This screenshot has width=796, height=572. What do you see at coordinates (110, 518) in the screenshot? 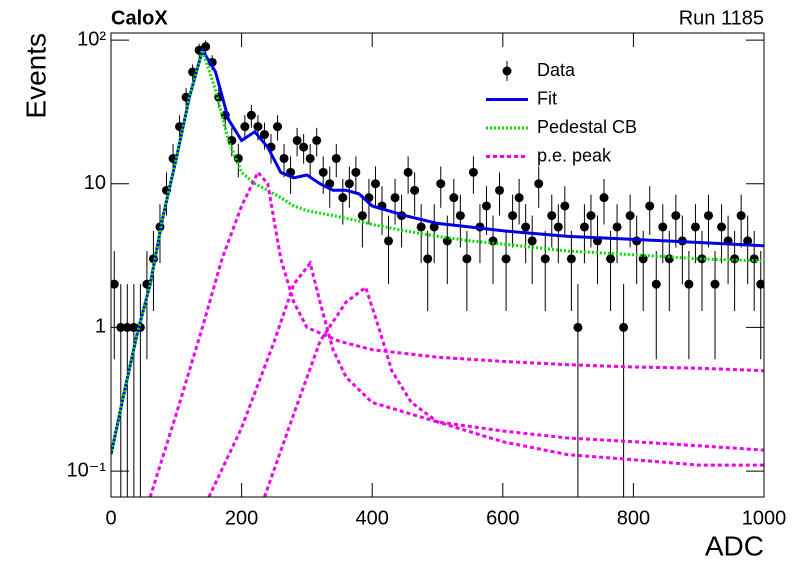
I see `x-tick-label: 0` at bounding box center [110, 518].